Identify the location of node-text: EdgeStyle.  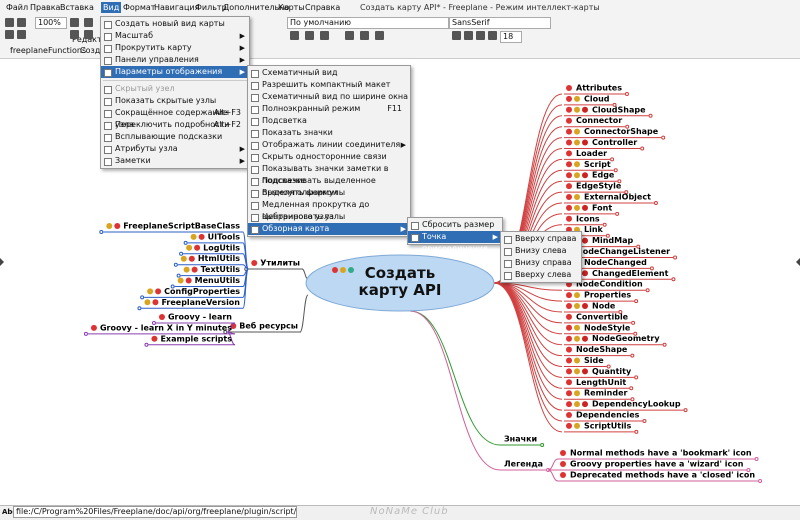
(599, 186).